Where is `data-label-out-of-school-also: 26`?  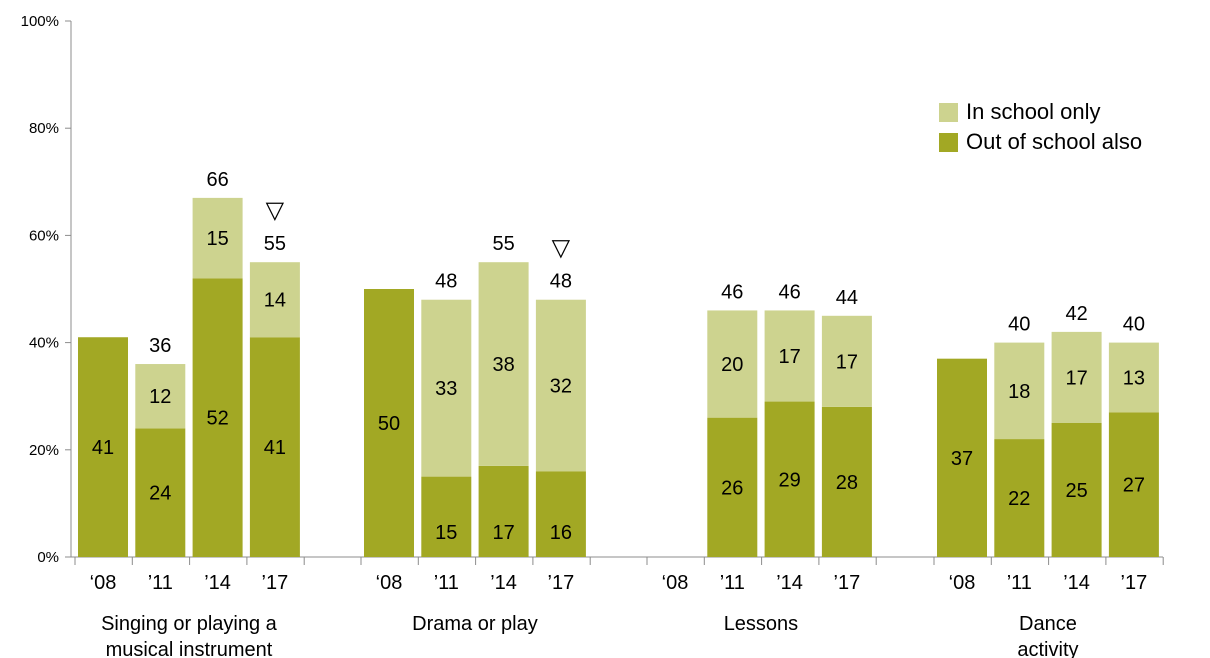 data-label-out-of-school-also: 26 is located at coordinates (732, 488).